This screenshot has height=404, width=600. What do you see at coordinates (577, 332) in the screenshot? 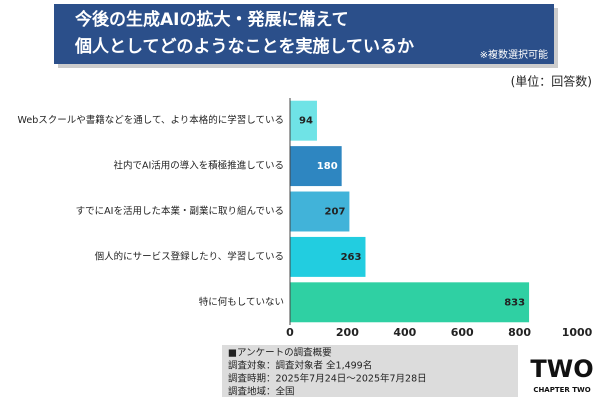
I see `x-tick-label: 1000` at bounding box center [577, 332].